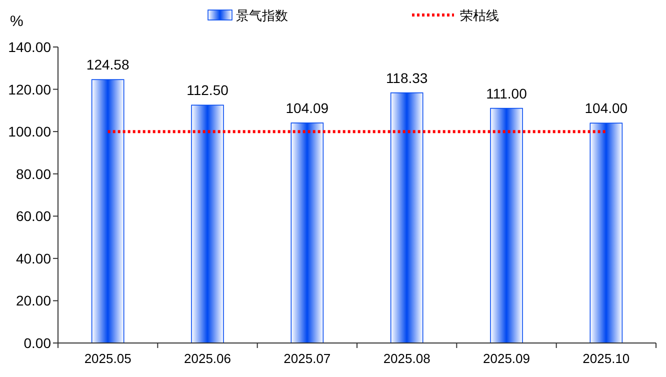 The height and width of the screenshot is (377, 666). I want to click on y-tick-label: 20.00, so click(34, 300).